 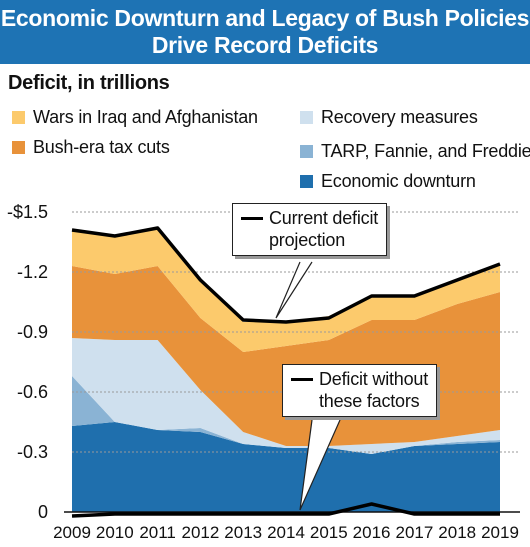 I want to click on x-tick-label: 2017, so click(x=414, y=532).